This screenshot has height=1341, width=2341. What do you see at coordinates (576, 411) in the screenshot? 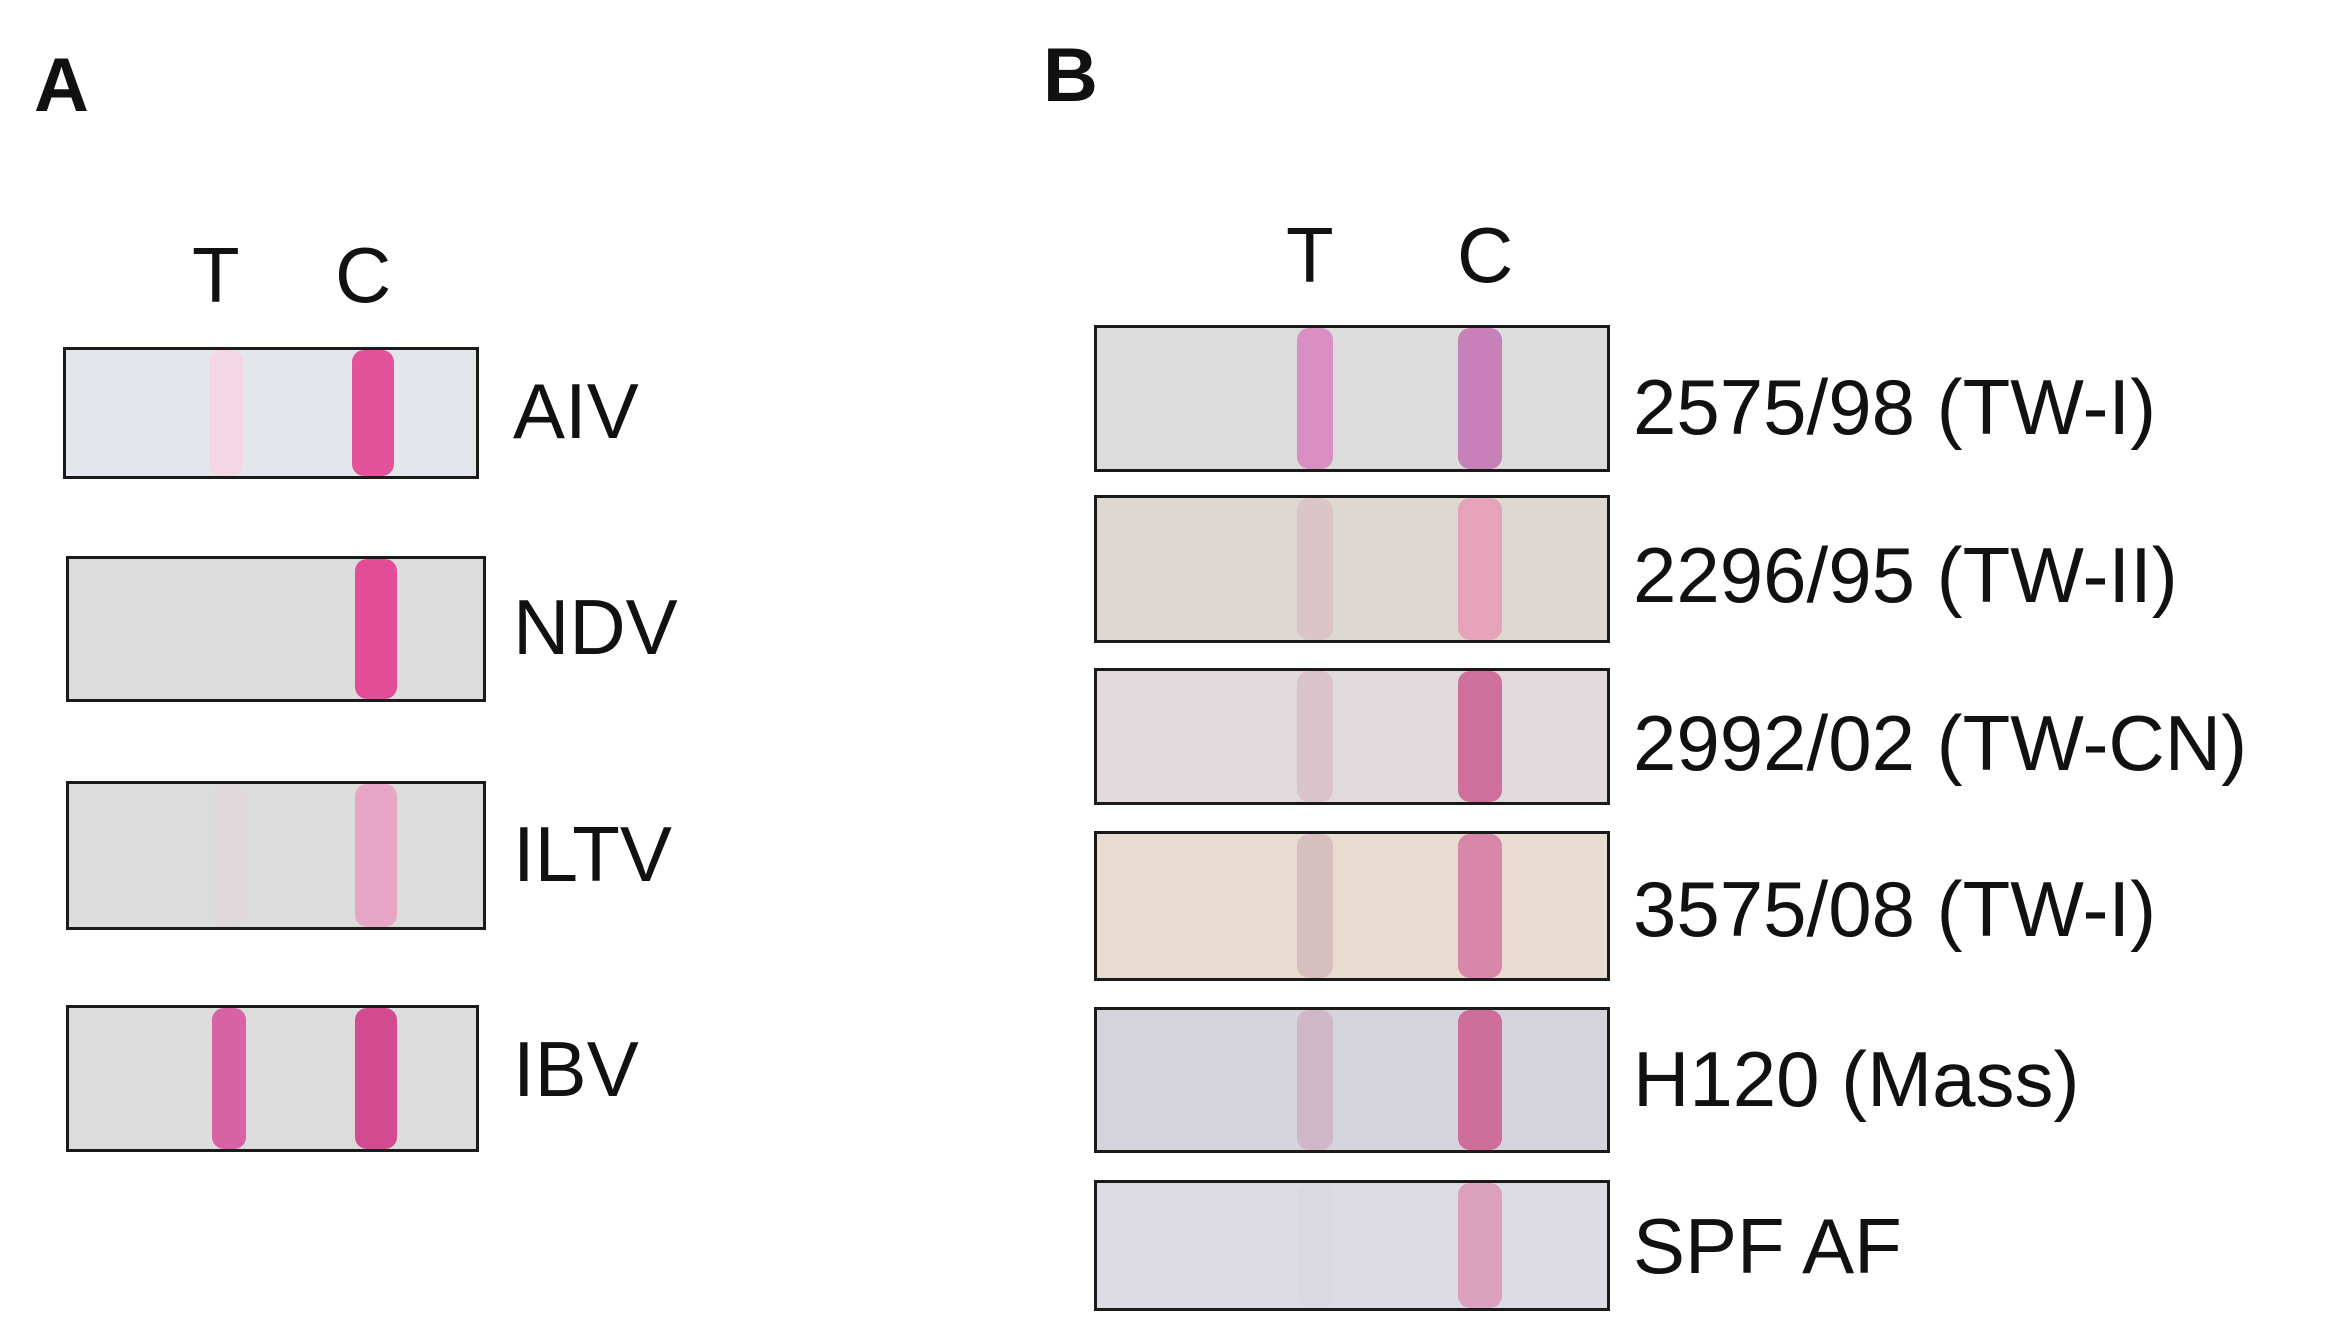
I see `strip-label: AIV` at bounding box center [576, 411].